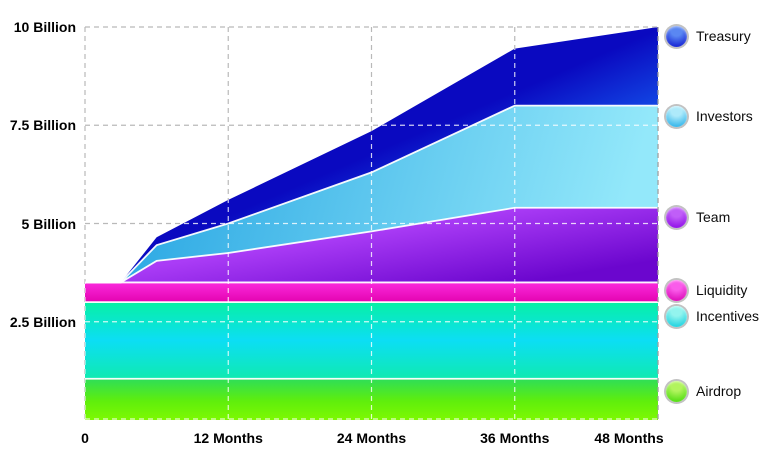 This screenshot has height=461, width=768. I want to click on x-tick-label: 36 Months, so click(515, 438).